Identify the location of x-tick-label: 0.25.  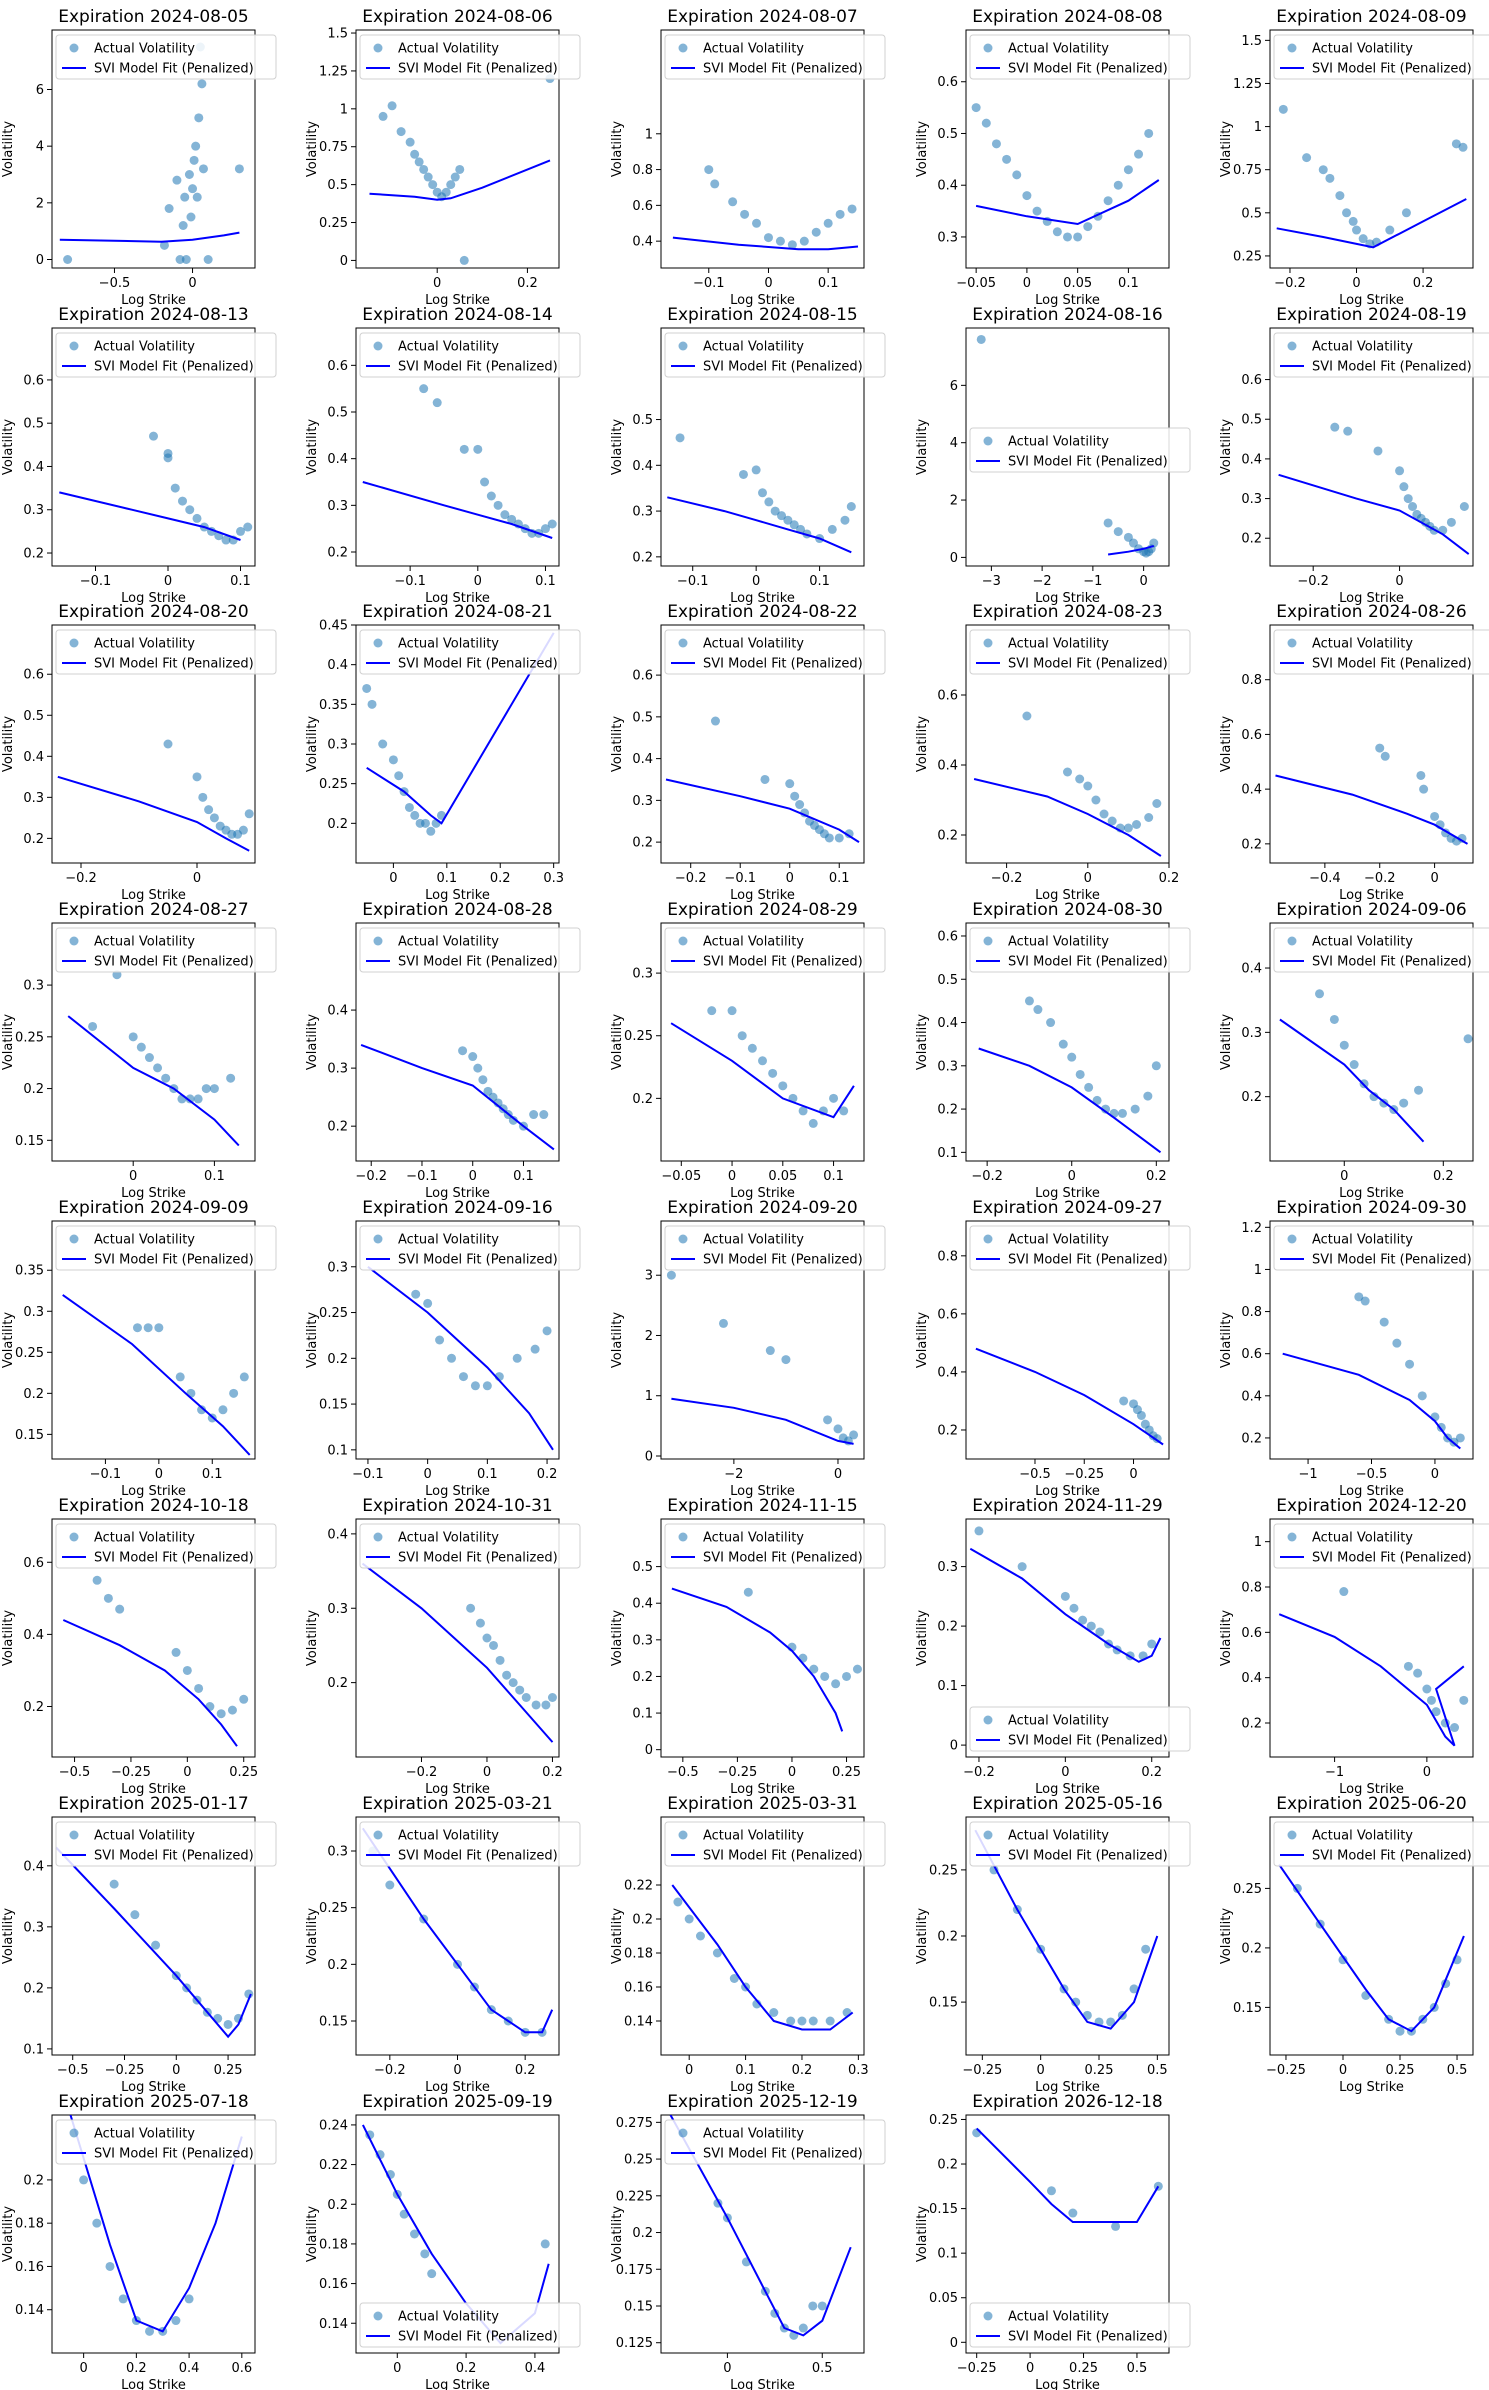
(1083, 2368).